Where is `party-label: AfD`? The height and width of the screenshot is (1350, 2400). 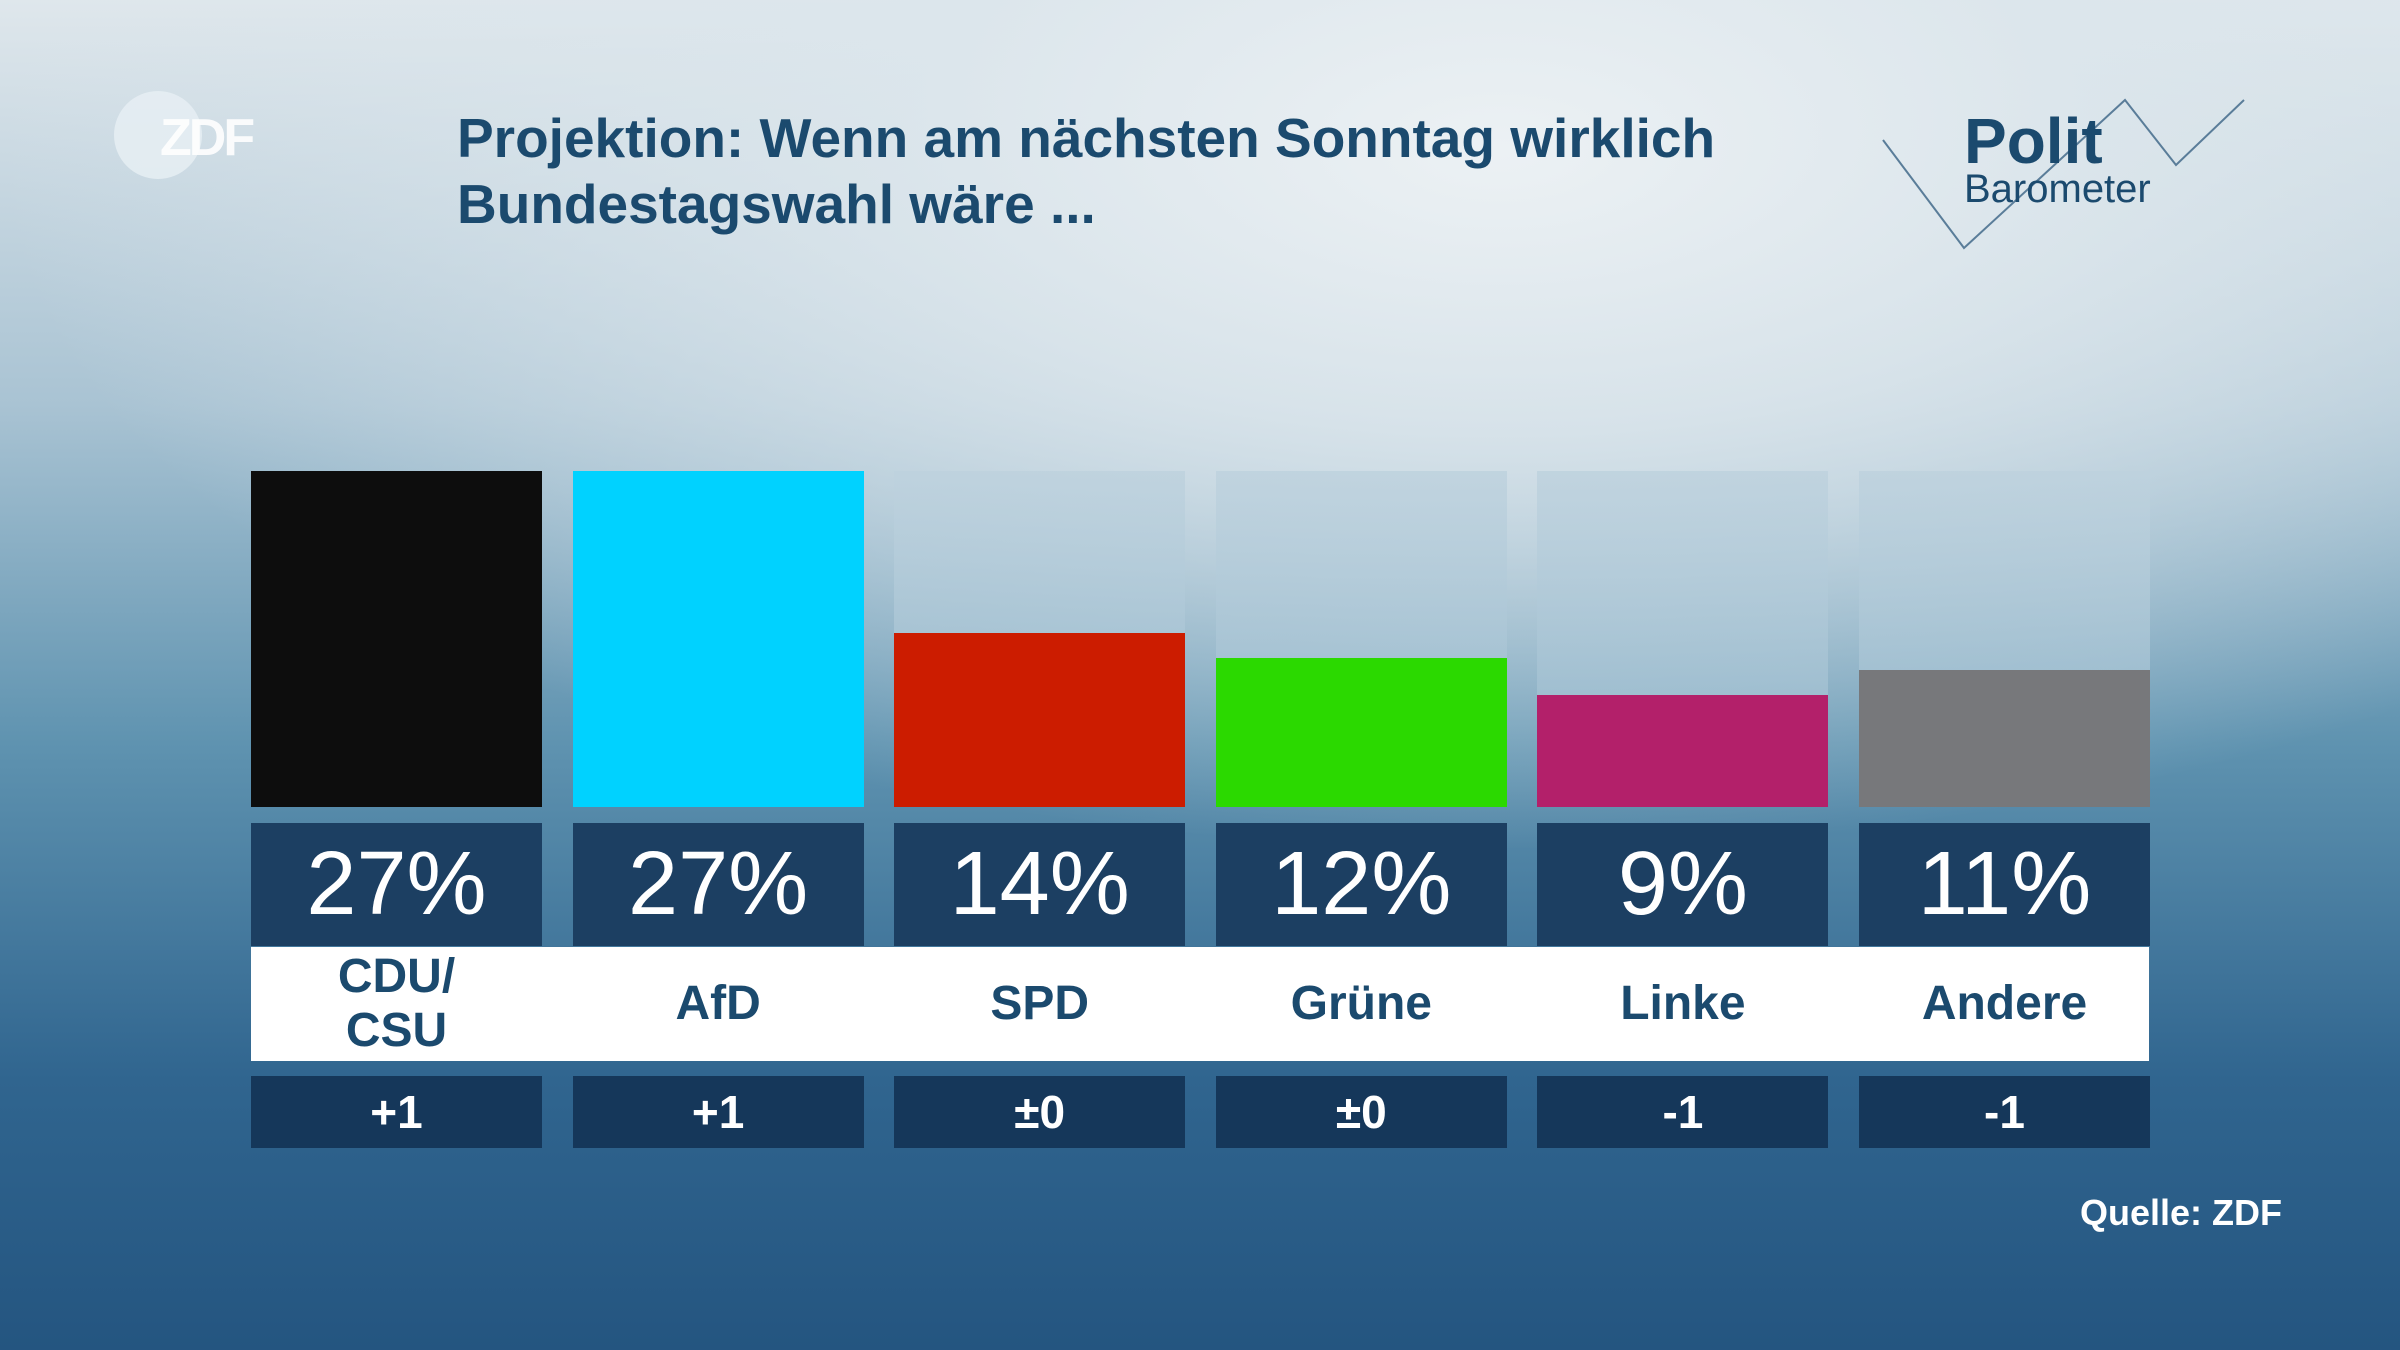
party-label: AfD is located at coordinates (718, 1003).